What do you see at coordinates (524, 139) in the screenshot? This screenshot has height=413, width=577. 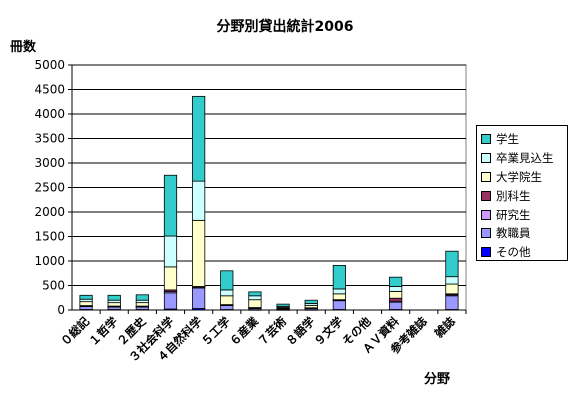 I see `legend-item: 学生` at bounding box center [524, 139].